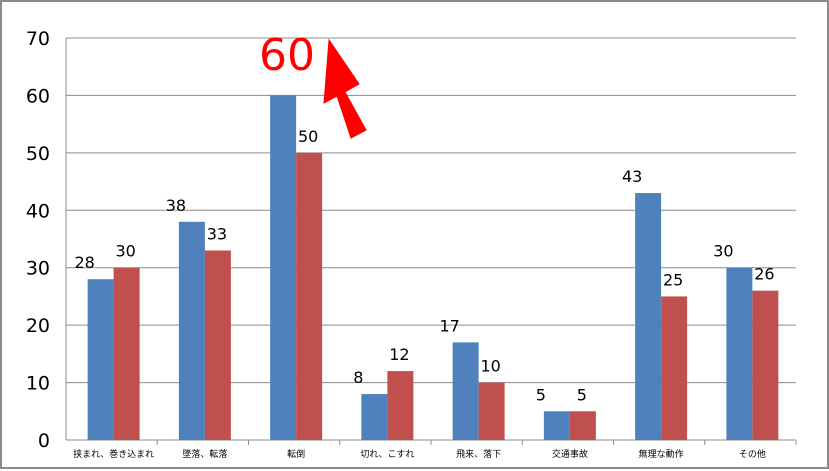  I want to click on callout: 60, so click(313, 84).